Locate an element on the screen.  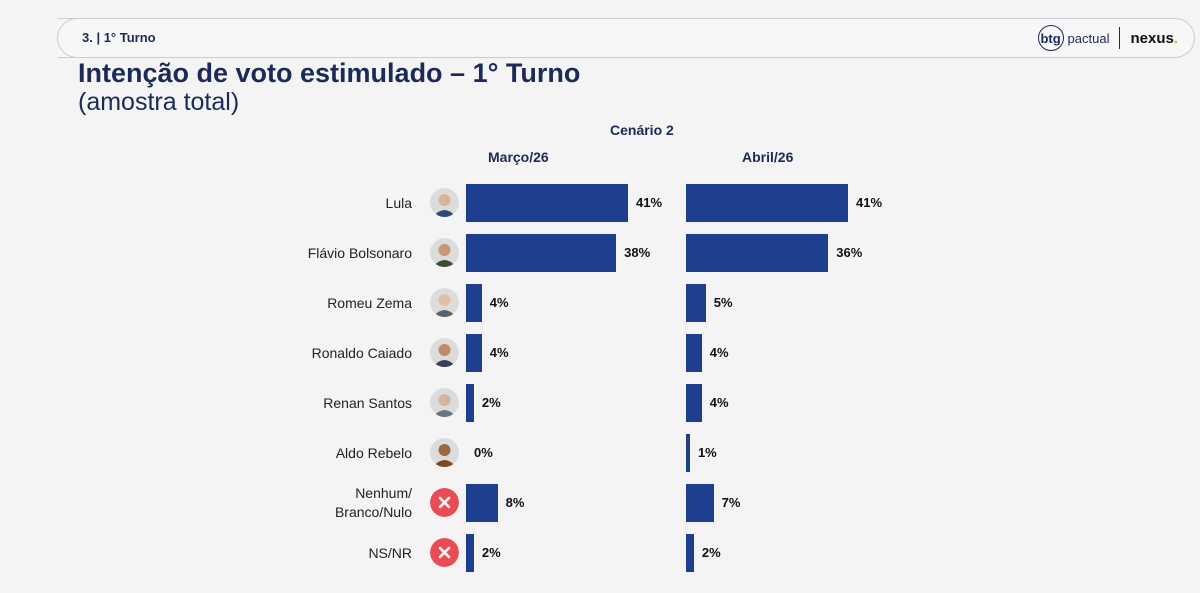
candidate-label: Aldo Rebelo is located at coordinates (373, 452).